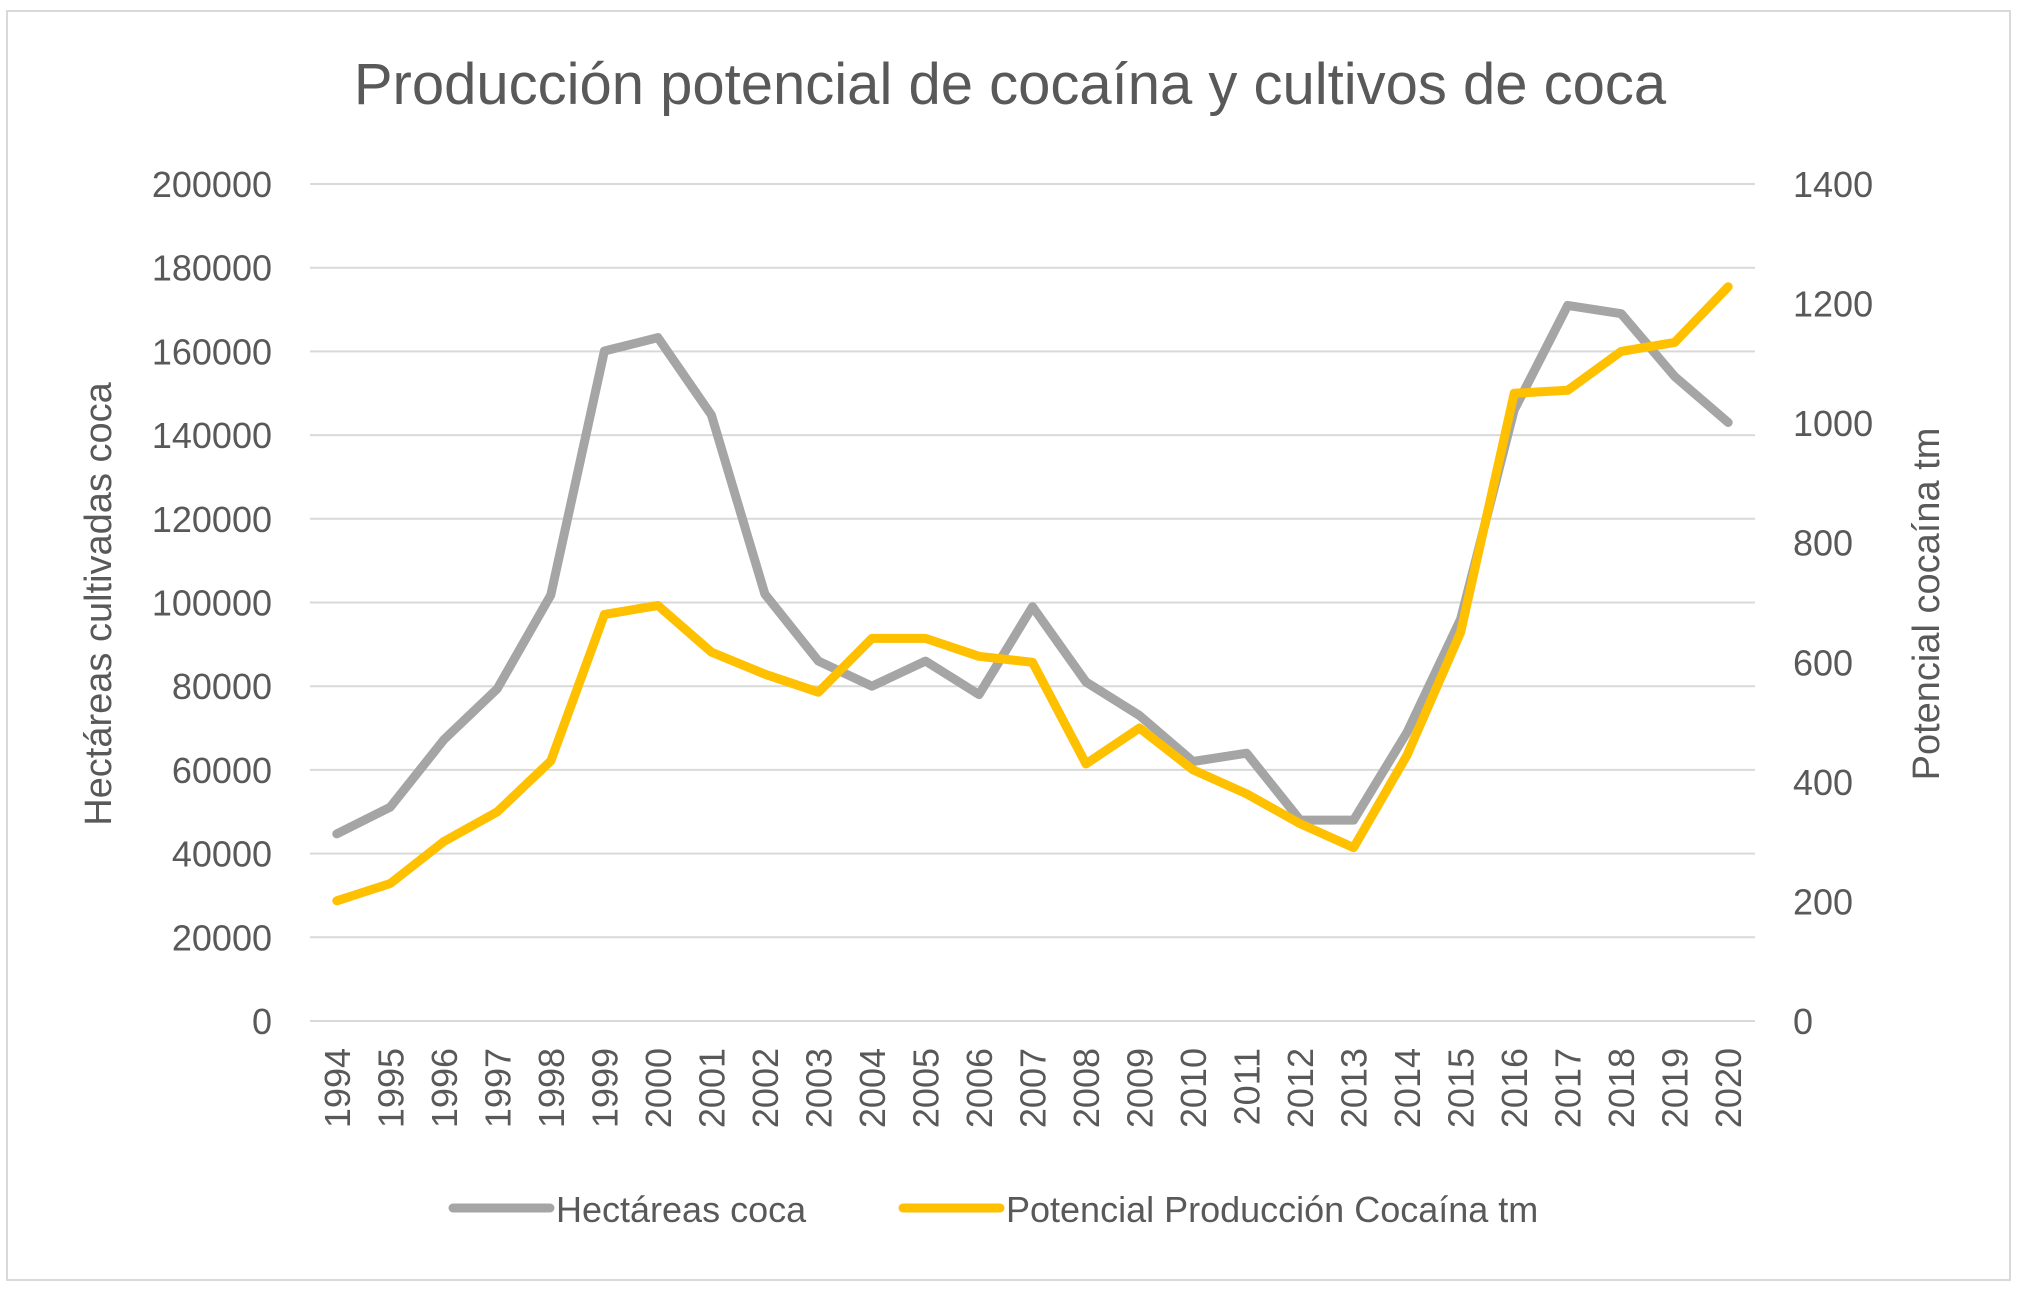 The image size is (2019, 1290). Describe the element at coordinates (1086, 1088) in the screenshot. I see `x-tick-label: 2008` at that location.